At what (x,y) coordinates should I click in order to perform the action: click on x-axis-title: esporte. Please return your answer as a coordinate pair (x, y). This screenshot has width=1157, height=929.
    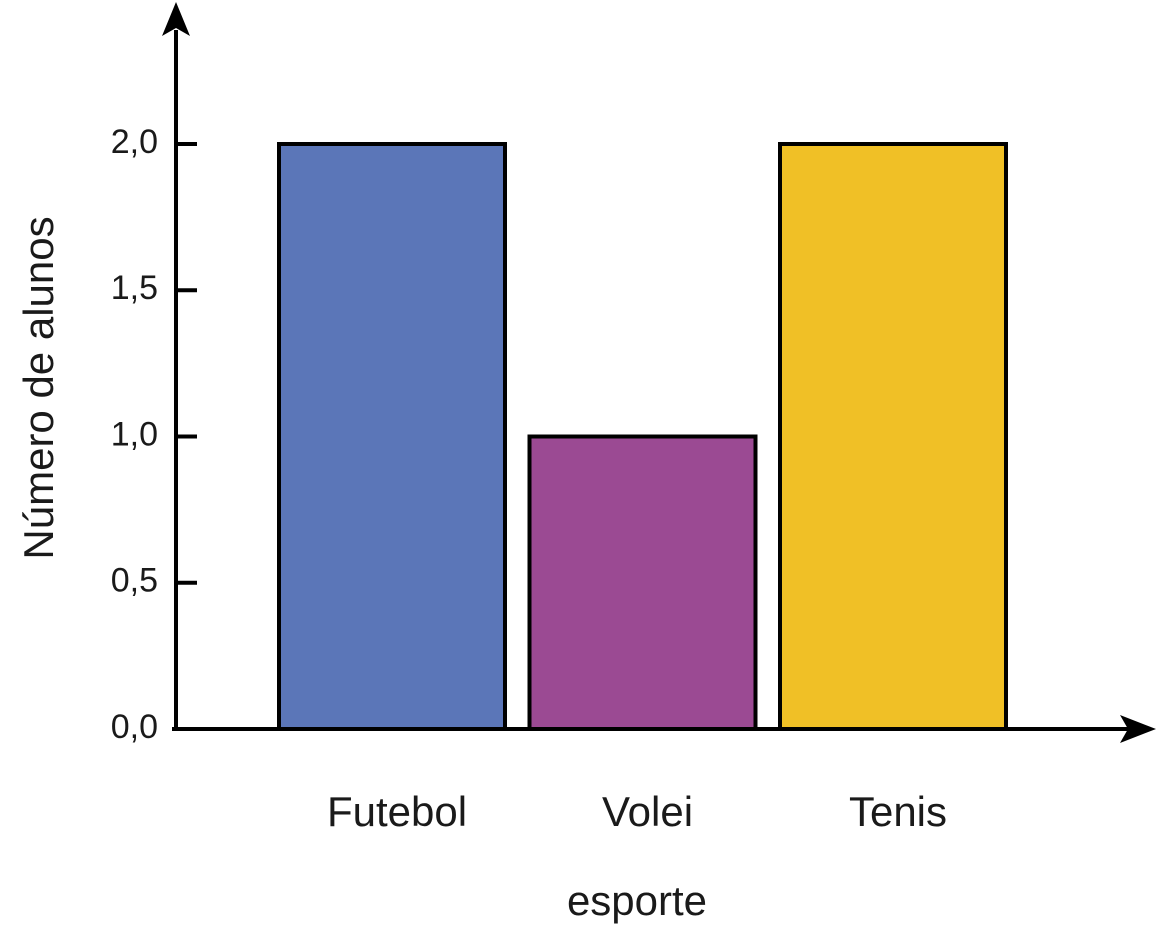
    Looking at the image, I should click on (637, 900).